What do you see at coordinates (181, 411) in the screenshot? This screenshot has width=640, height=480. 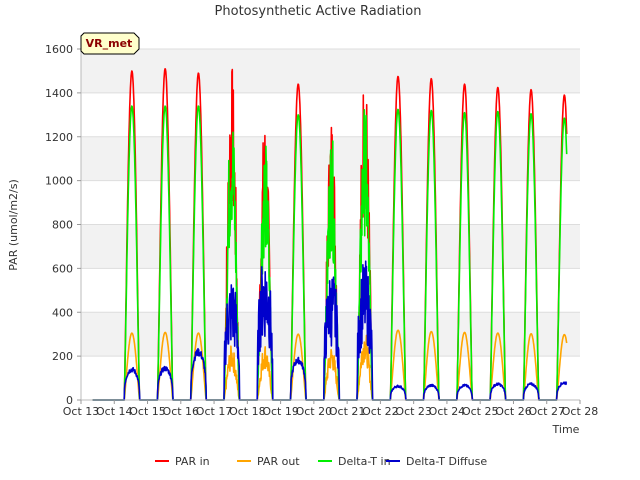 I see `x-tick-label: Oct 16` at bounding box center [181, 411].